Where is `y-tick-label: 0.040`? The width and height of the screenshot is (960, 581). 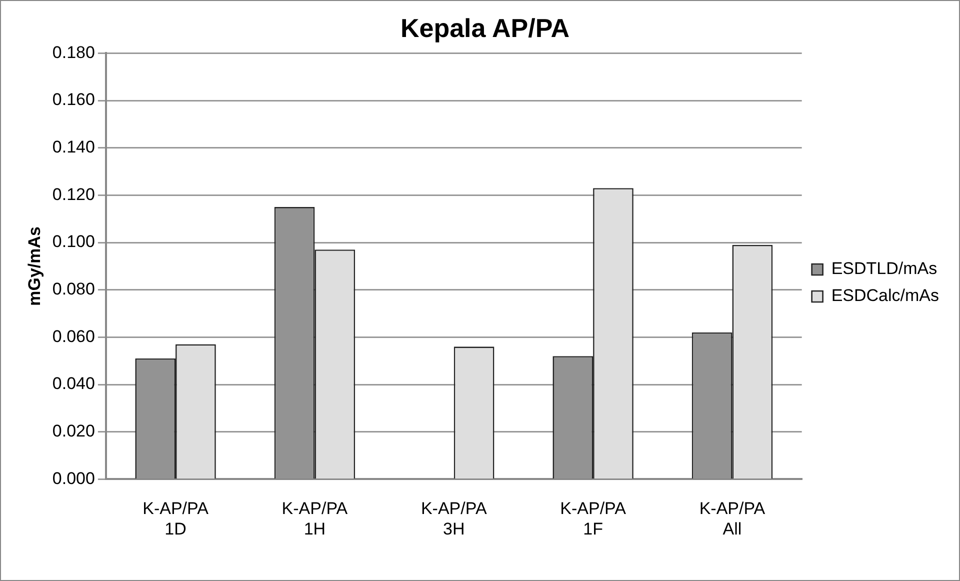
y-tick-label: 0.040 is located at coordinates (73, 384).